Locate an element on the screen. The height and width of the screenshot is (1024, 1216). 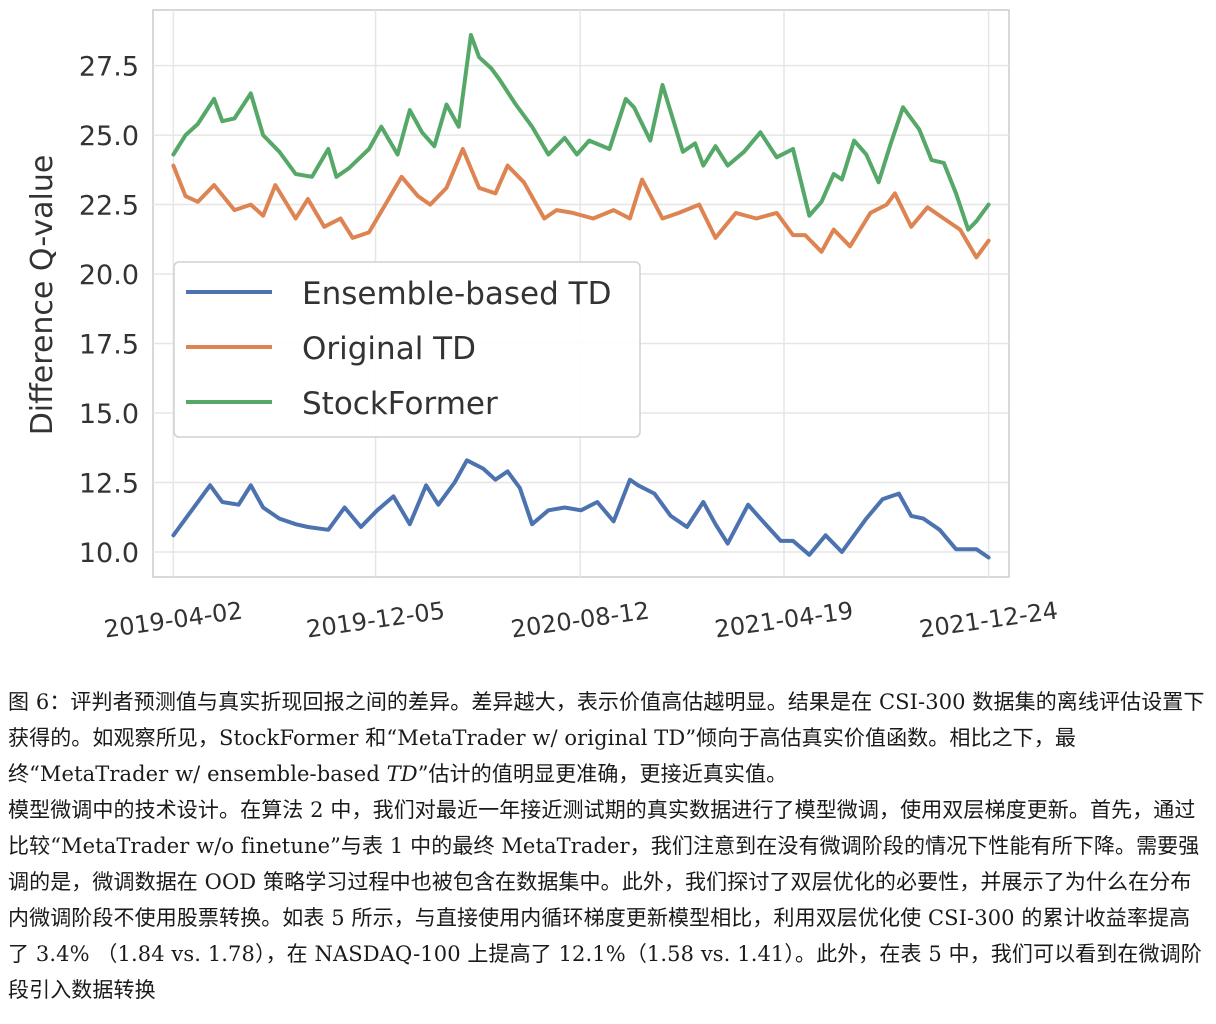
caption-math: TD is located at coordinates (402, 774).